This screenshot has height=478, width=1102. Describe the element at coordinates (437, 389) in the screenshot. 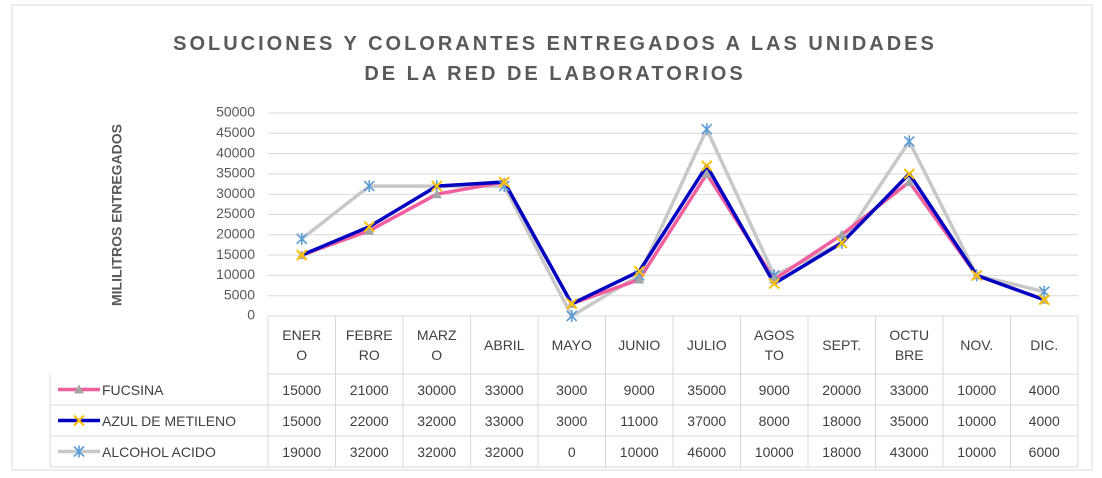

I see `table-value: 30000` at that location.